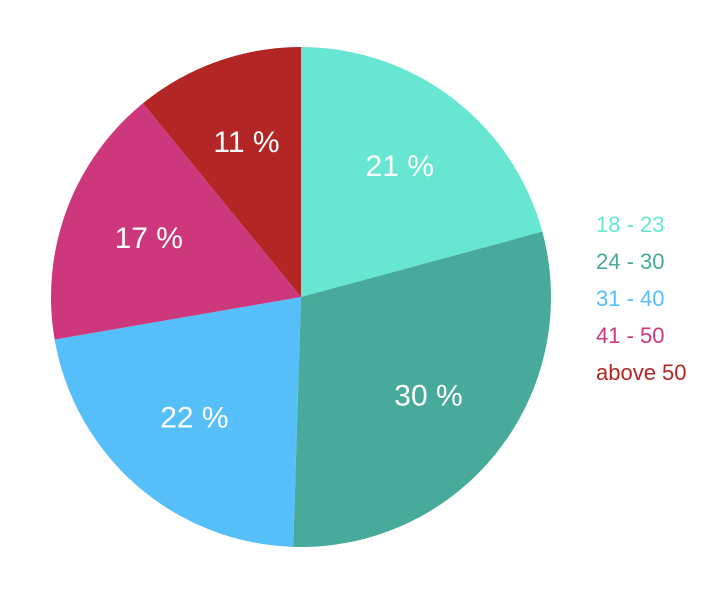  I want to click on slice-label: 21 %, so click(400, 166).